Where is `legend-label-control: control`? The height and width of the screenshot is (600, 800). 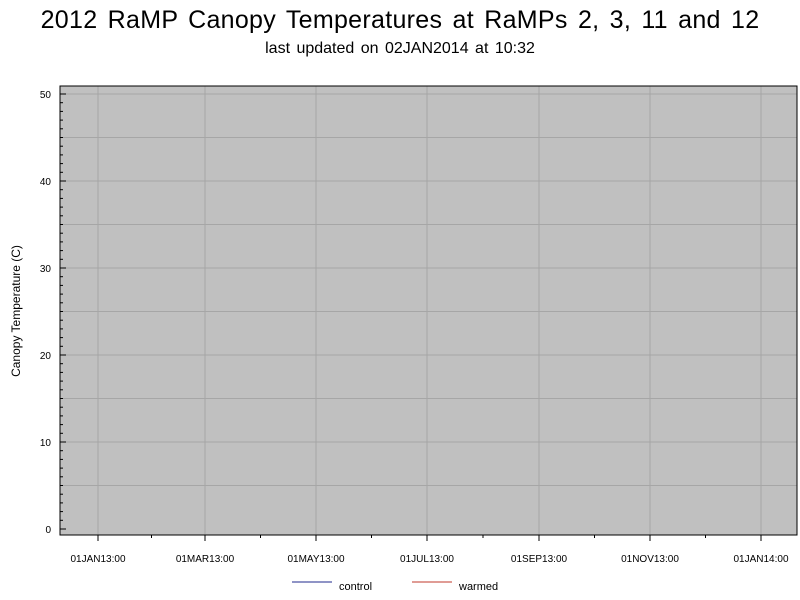
legend-label-control: control is located at coordinates (355, 587).